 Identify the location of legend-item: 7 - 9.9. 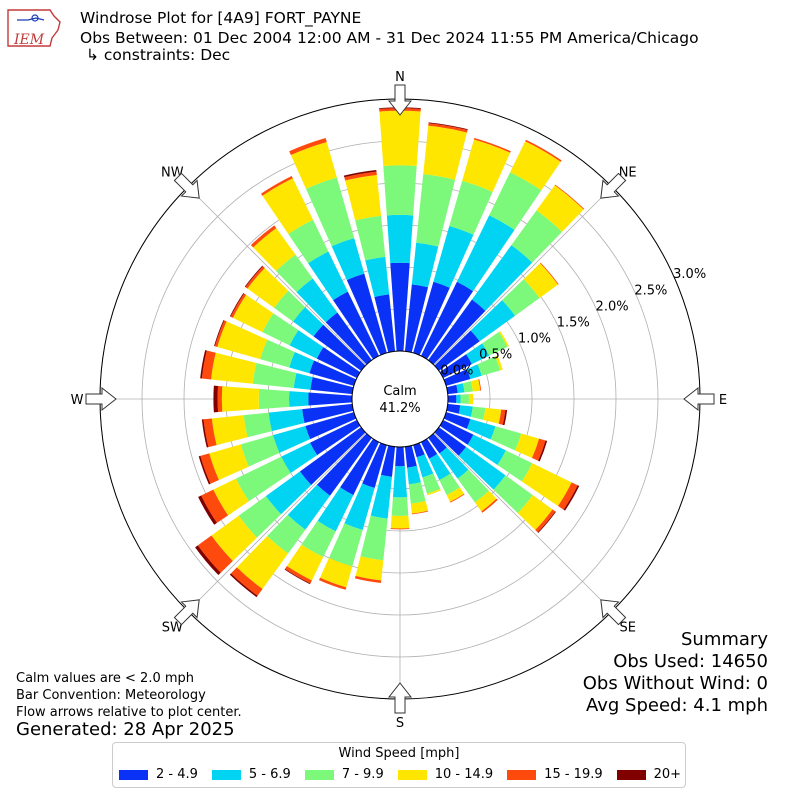
(344, 774).